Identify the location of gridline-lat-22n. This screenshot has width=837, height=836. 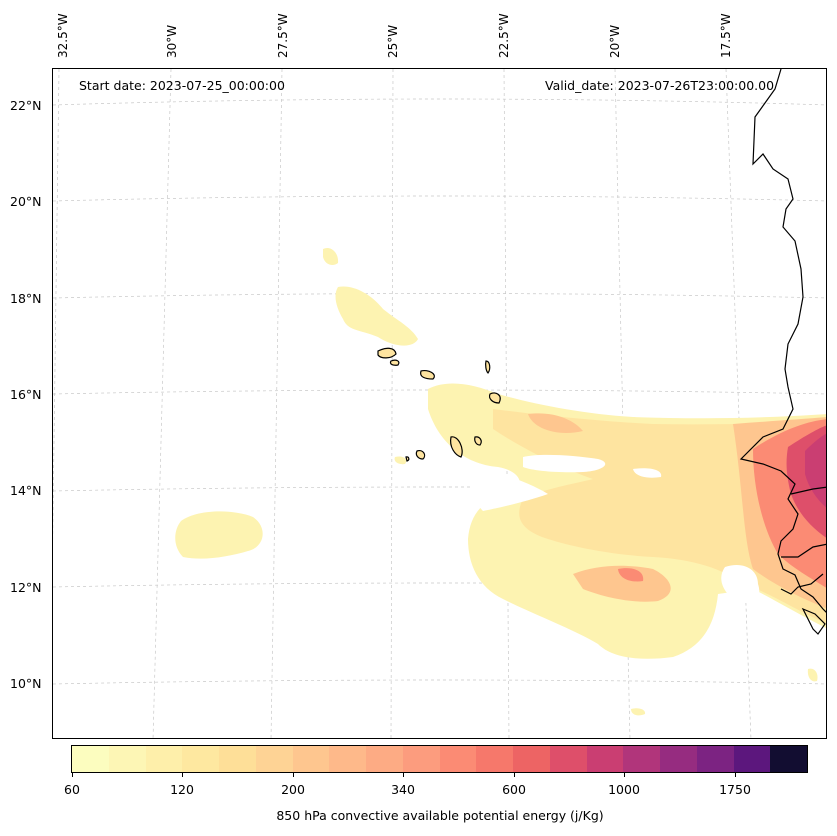
(439, 102).